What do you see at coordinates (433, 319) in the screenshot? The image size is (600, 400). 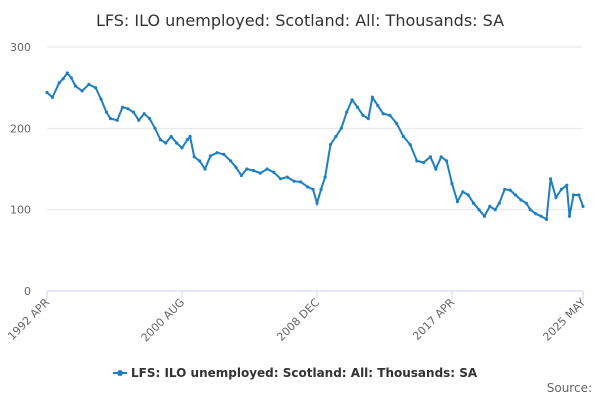 I see `x-tick-label: 2017 APR` at bounding box center [433, 319].